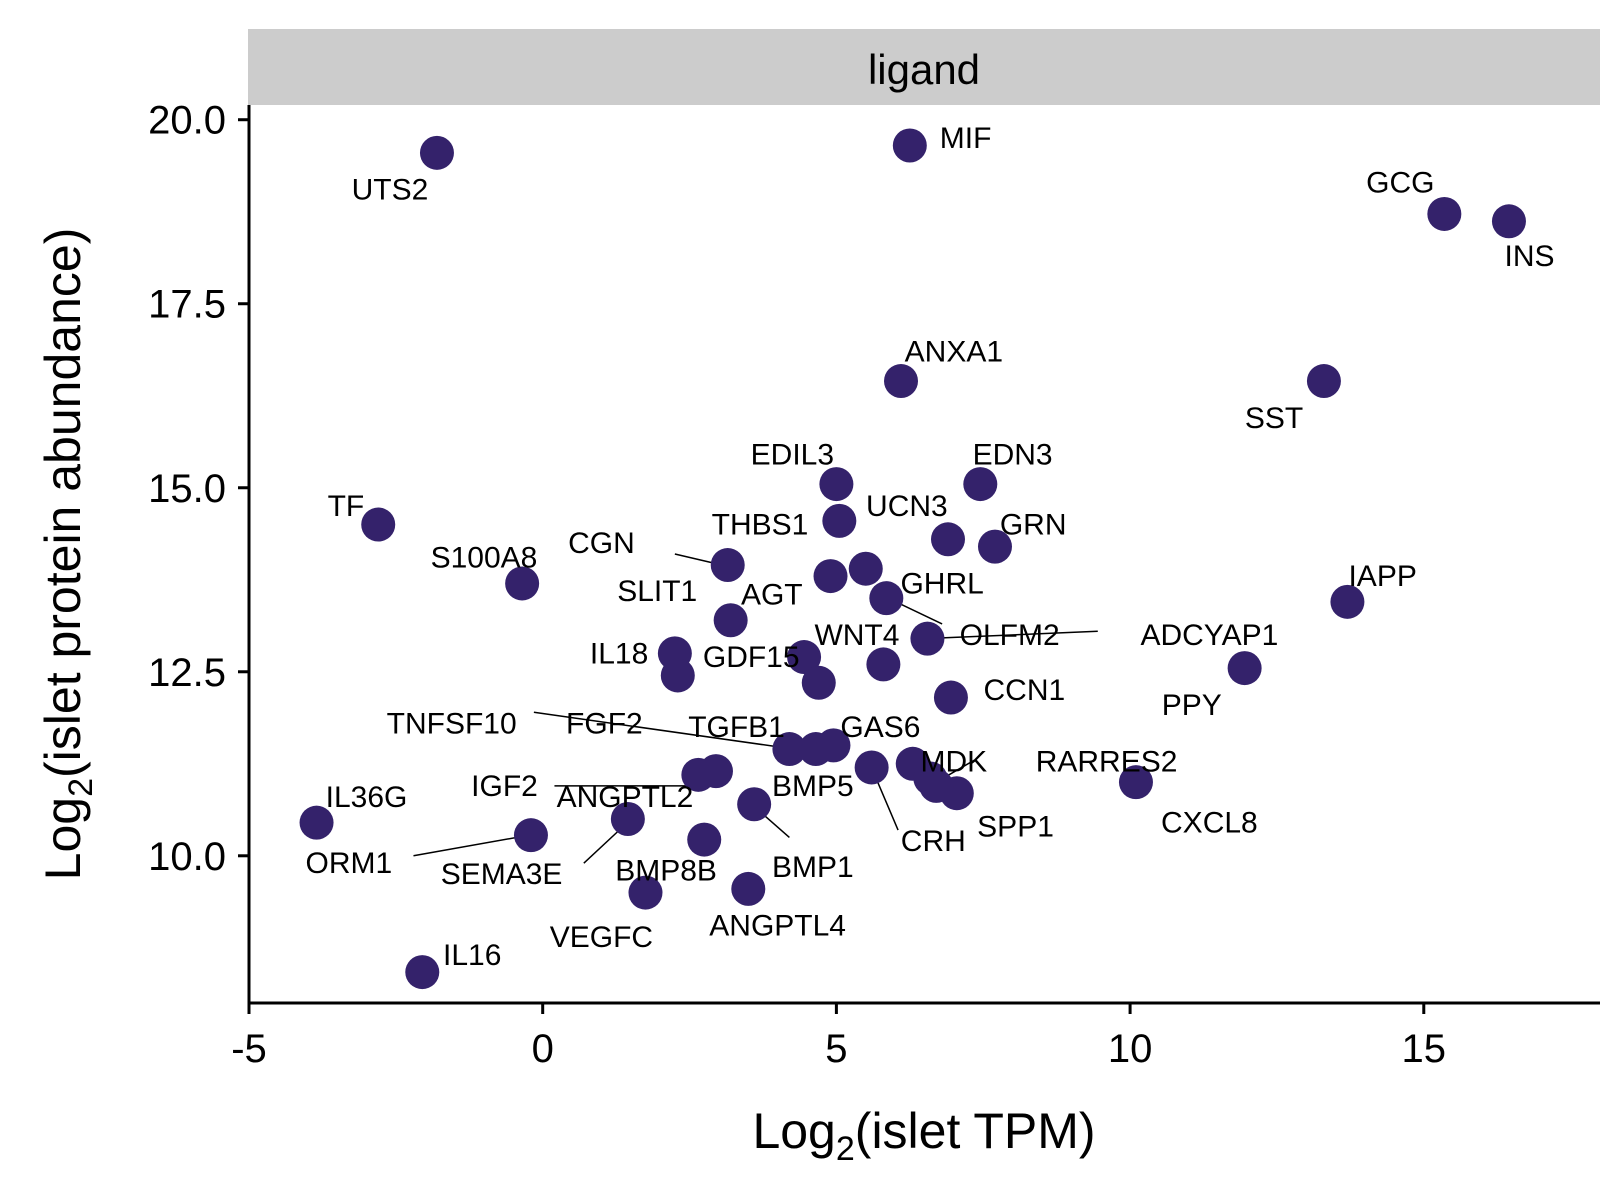 This screenshot has height=1195, width=1620. I want to click on point-label: ORM1, so click(349, 863).